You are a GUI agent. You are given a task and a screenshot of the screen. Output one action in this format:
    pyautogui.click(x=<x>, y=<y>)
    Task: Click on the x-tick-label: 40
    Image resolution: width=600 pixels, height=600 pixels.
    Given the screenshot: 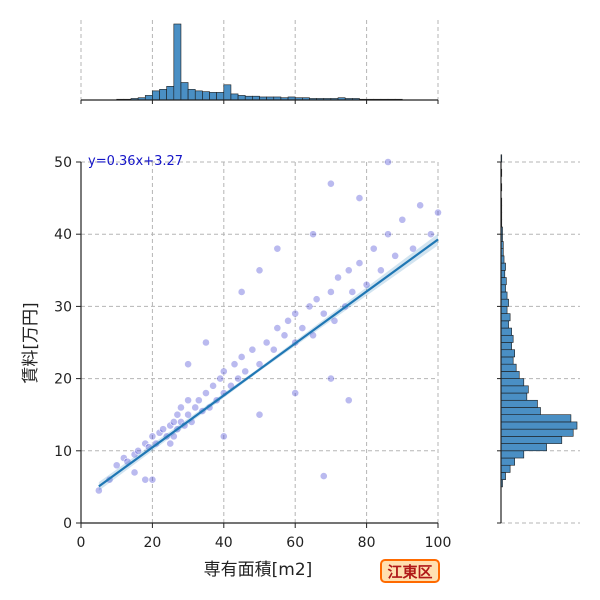 What is the action you would take?
    pyautogui.click(x=224, y=543)
    